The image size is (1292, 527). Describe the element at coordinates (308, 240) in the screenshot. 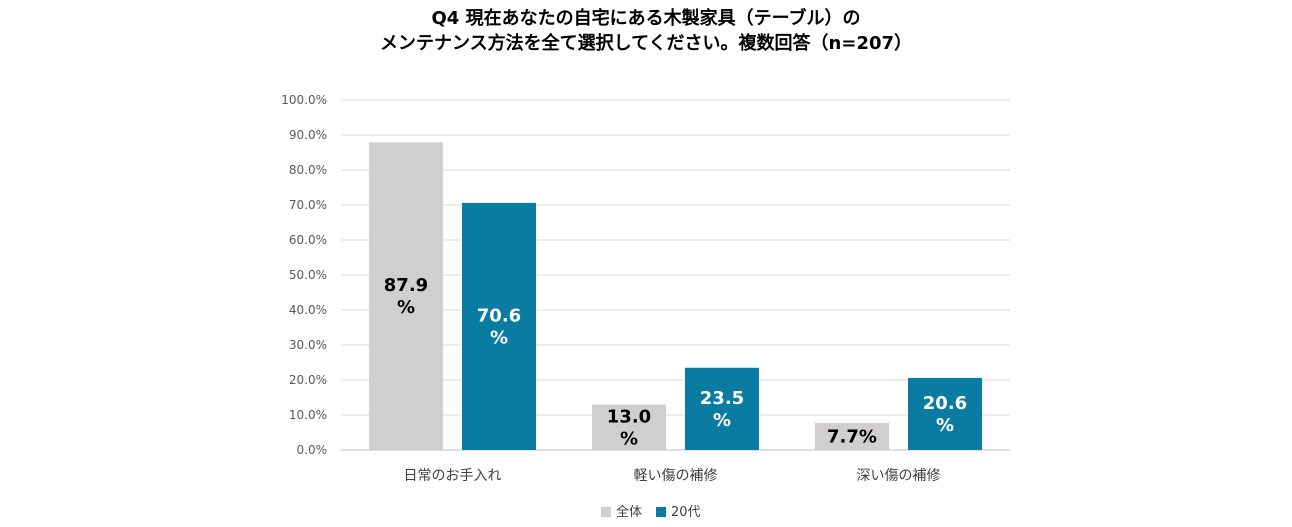

I see `y-tick-label: 60.0%` at that location.